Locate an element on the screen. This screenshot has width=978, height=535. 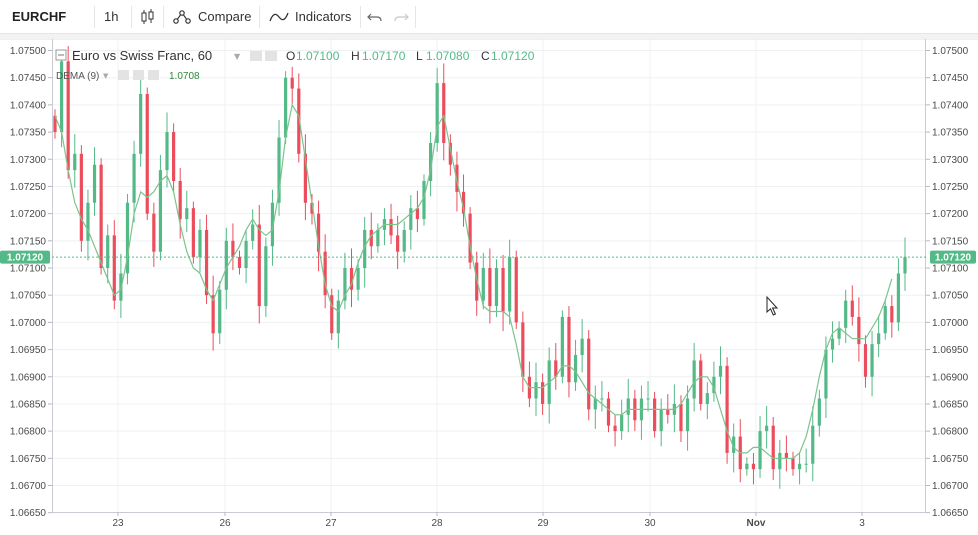
chart-style-button is located at coordinates (148, 16).